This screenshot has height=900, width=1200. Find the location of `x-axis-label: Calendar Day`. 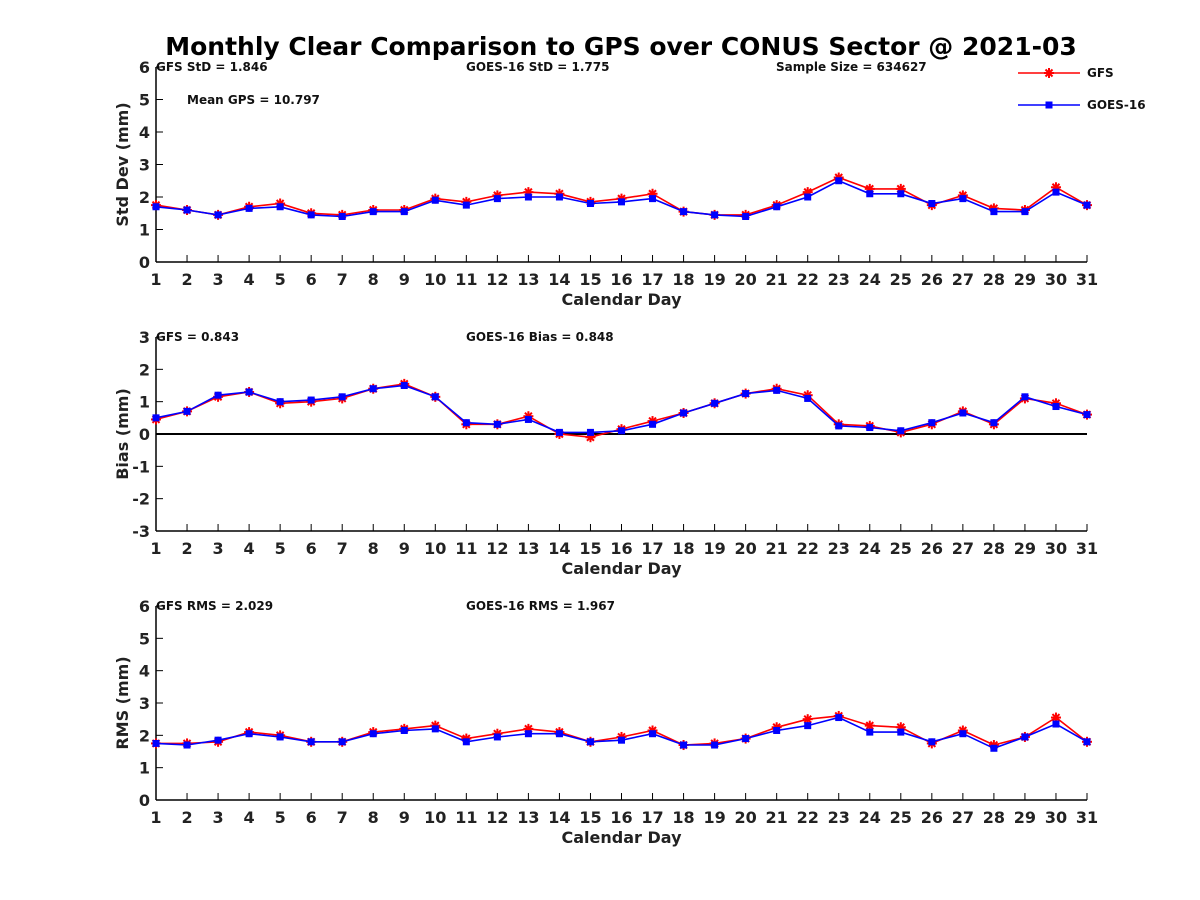

x-axis-label: Calendar Day is located at coordinates (622, 299).